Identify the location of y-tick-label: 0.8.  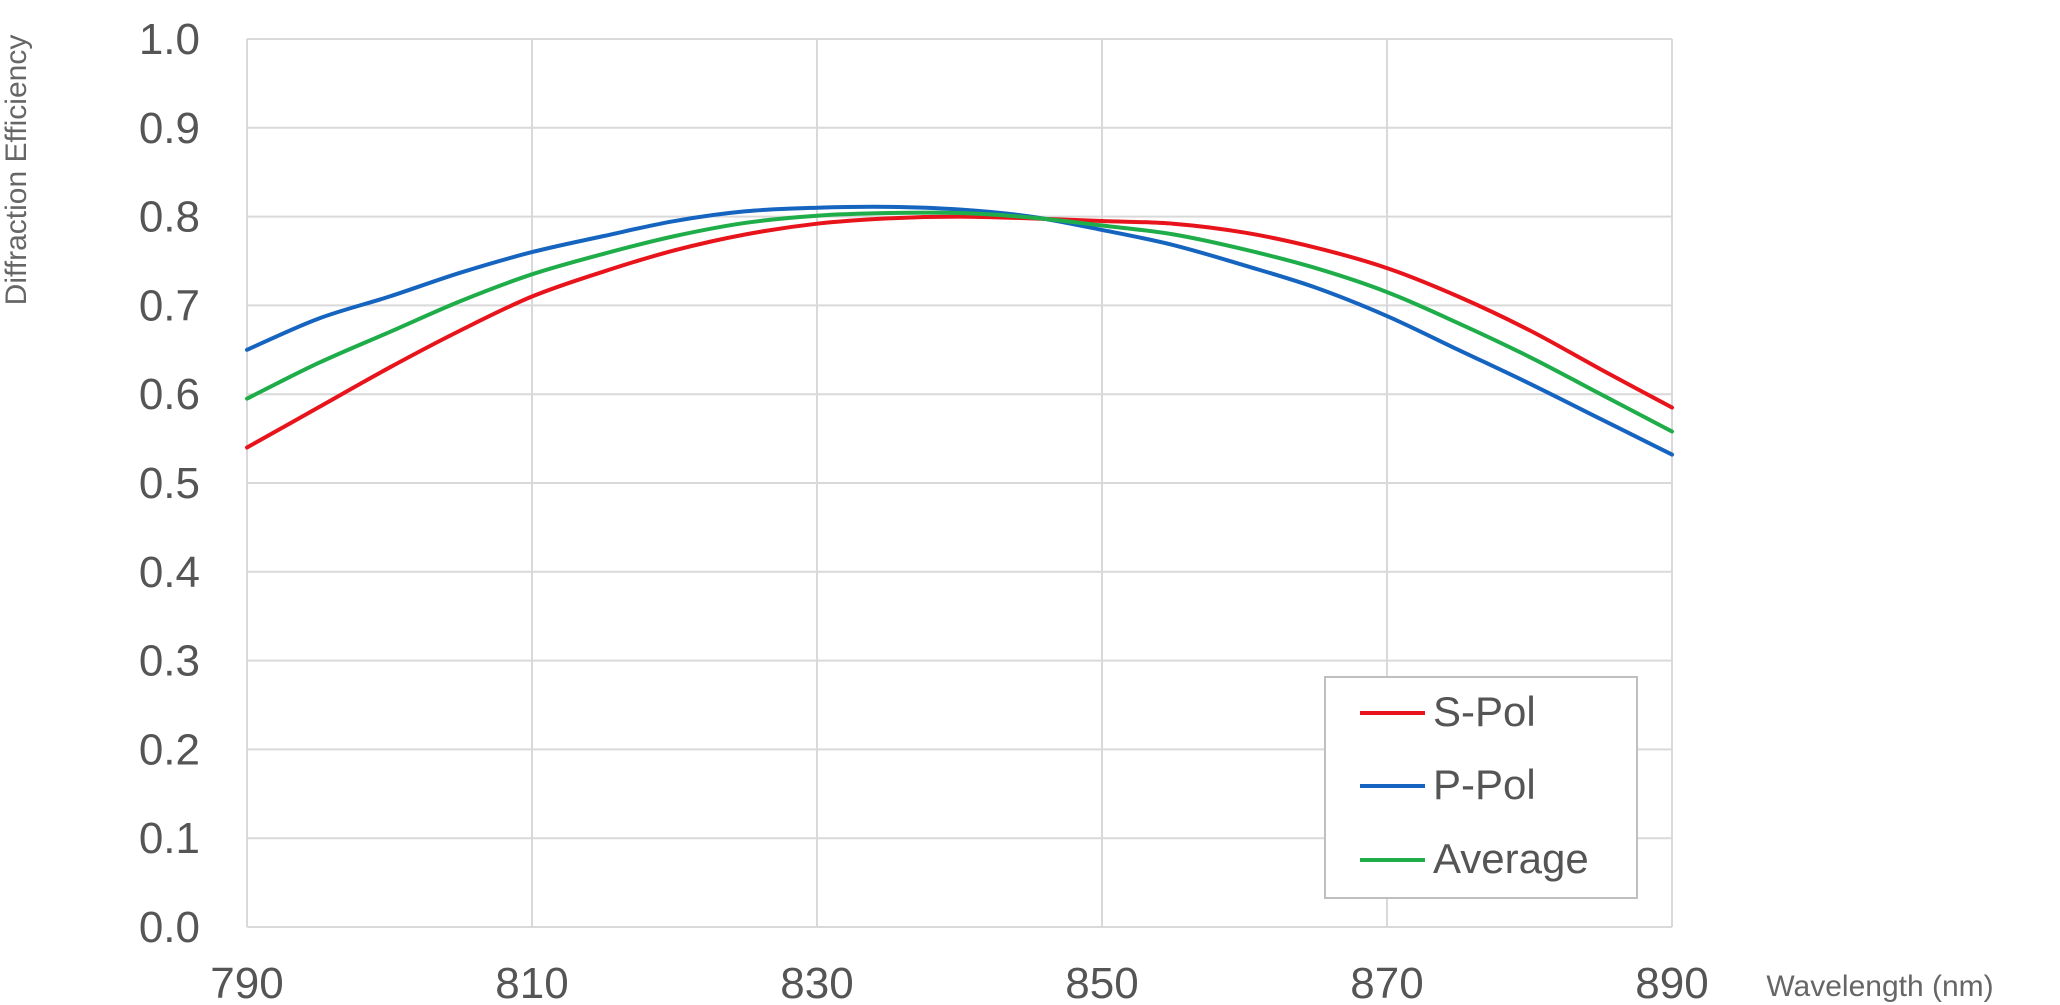
(169, 217).